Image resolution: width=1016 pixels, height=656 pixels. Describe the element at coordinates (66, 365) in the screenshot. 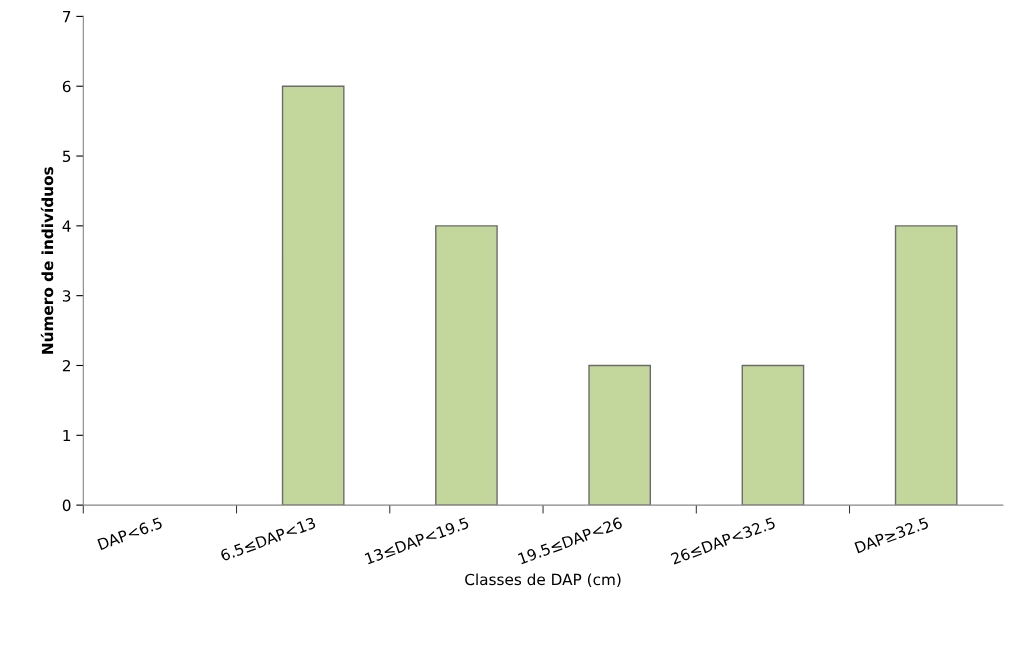

I see `y-tick-label: 2` at that location.